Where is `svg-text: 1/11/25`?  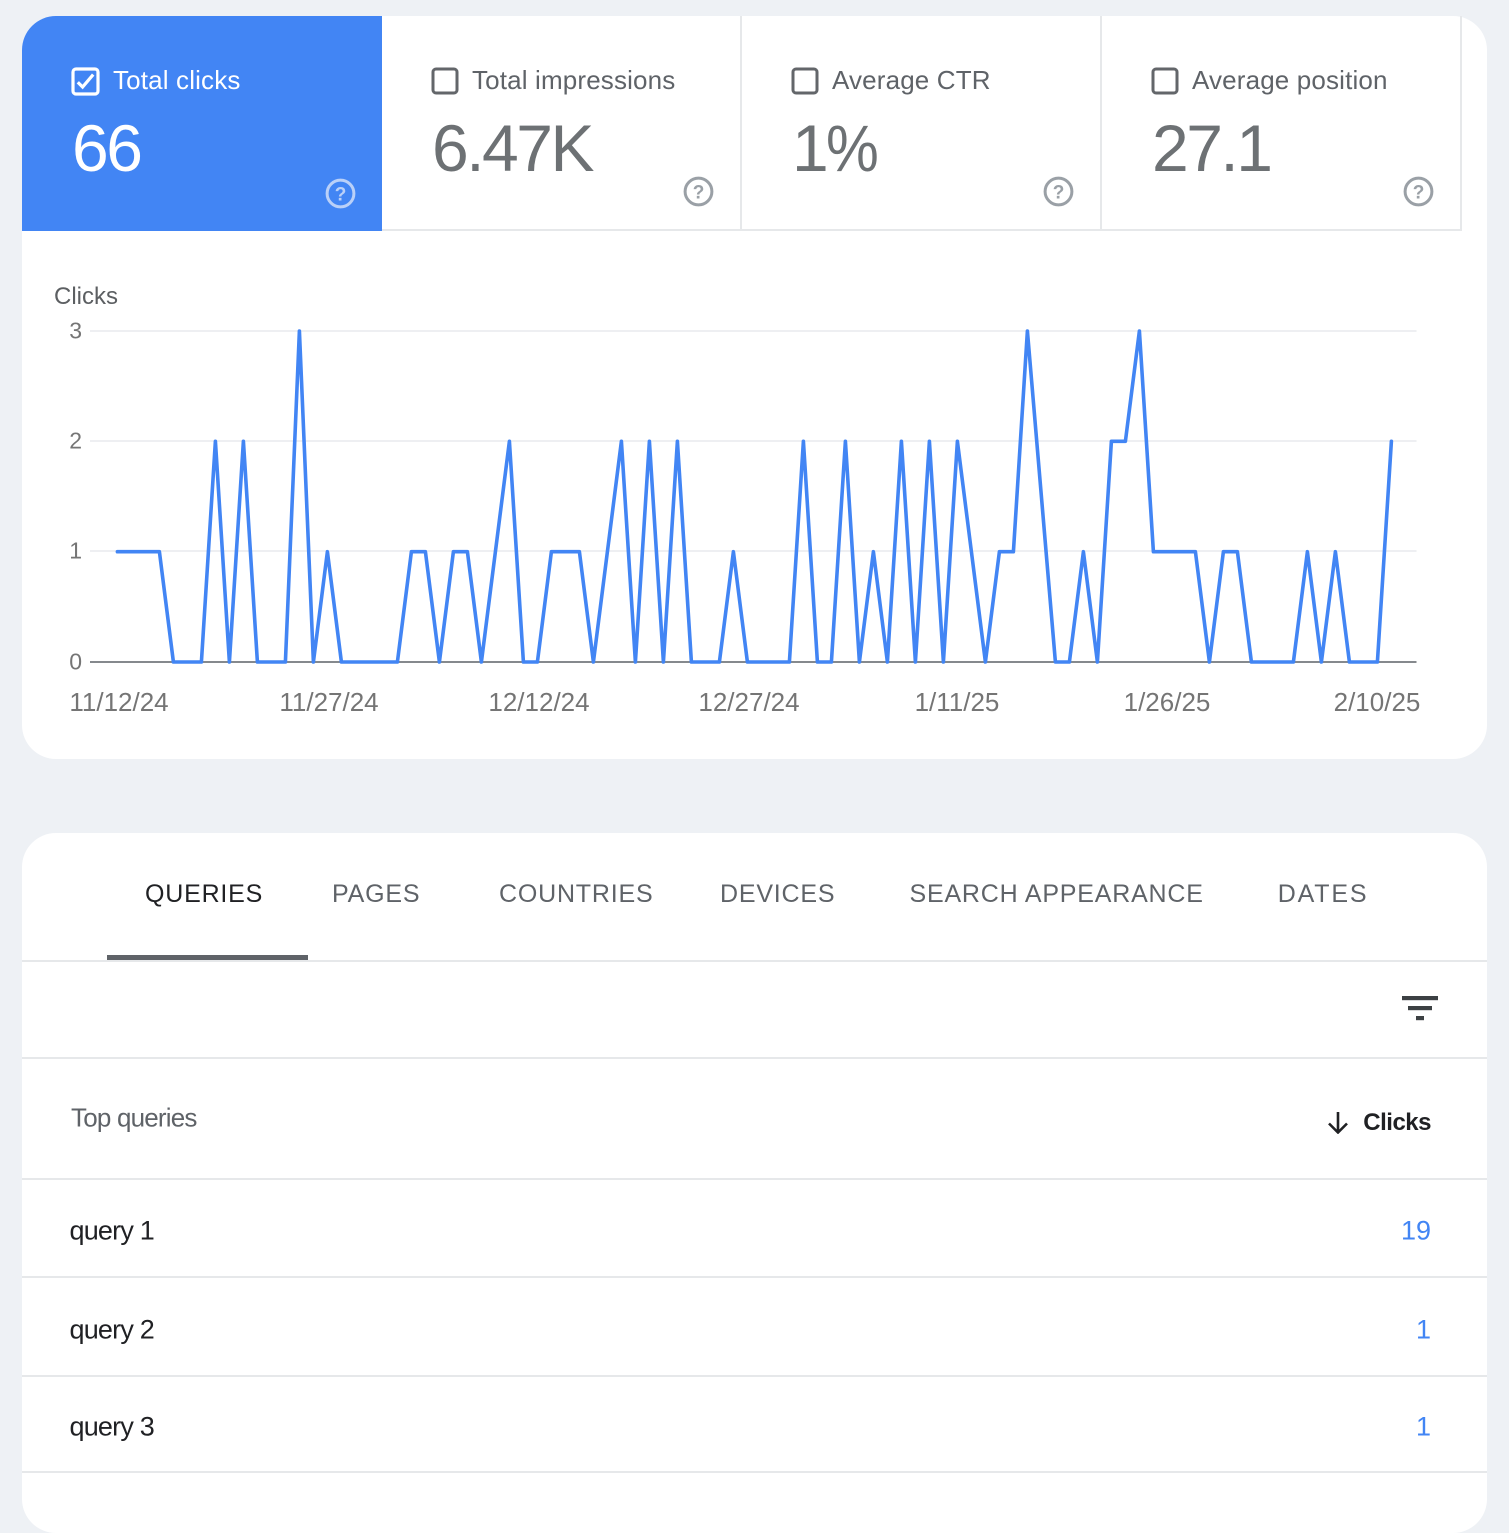
svg-text: 1/11/25 is located at coordinates (957, 702).